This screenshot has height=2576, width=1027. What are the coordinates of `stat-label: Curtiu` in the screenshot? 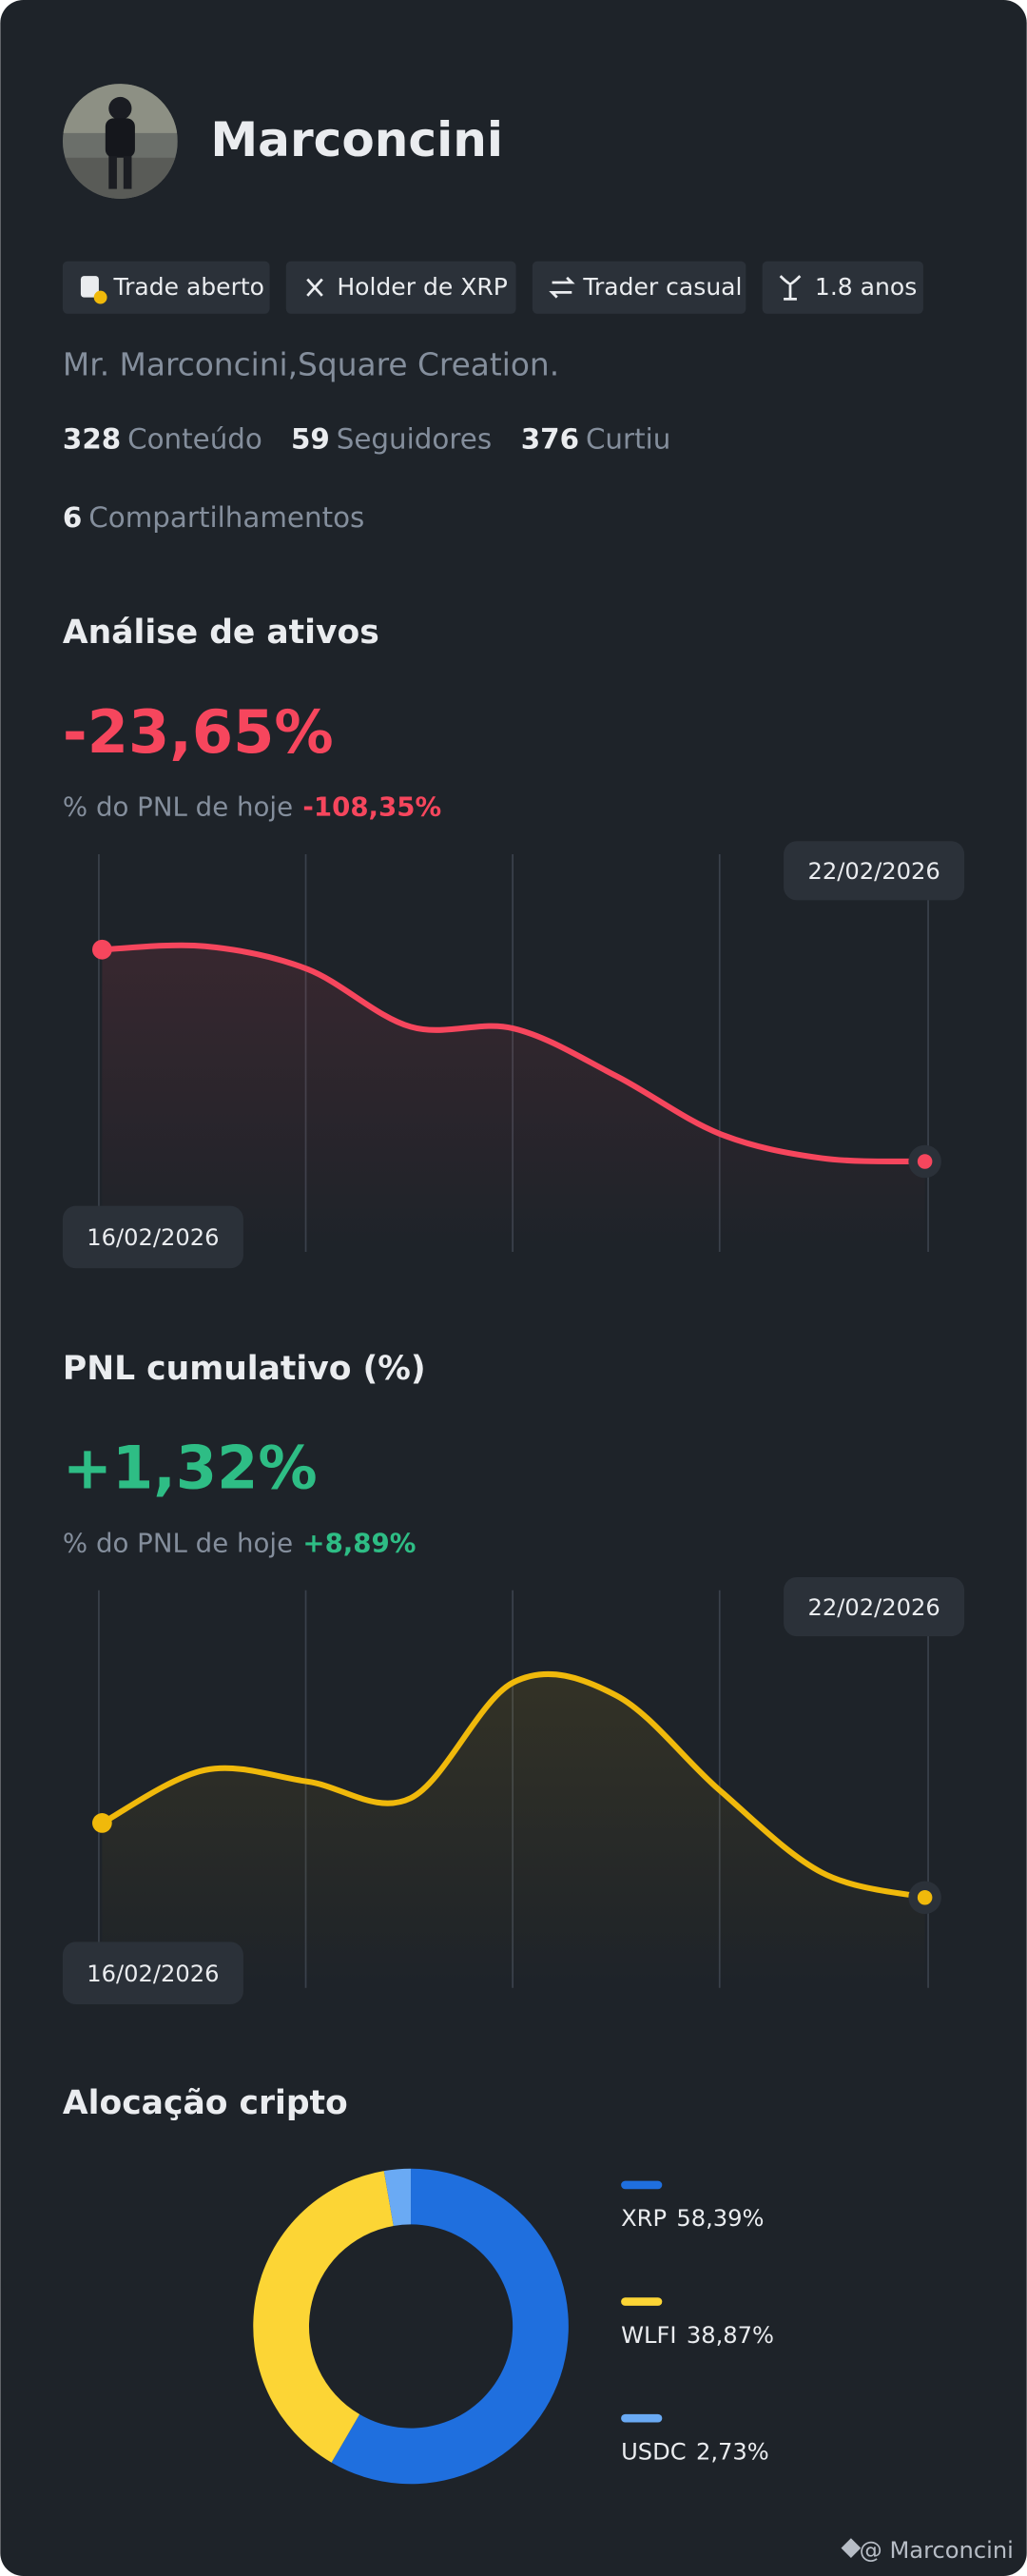 It's located at (628, 439).